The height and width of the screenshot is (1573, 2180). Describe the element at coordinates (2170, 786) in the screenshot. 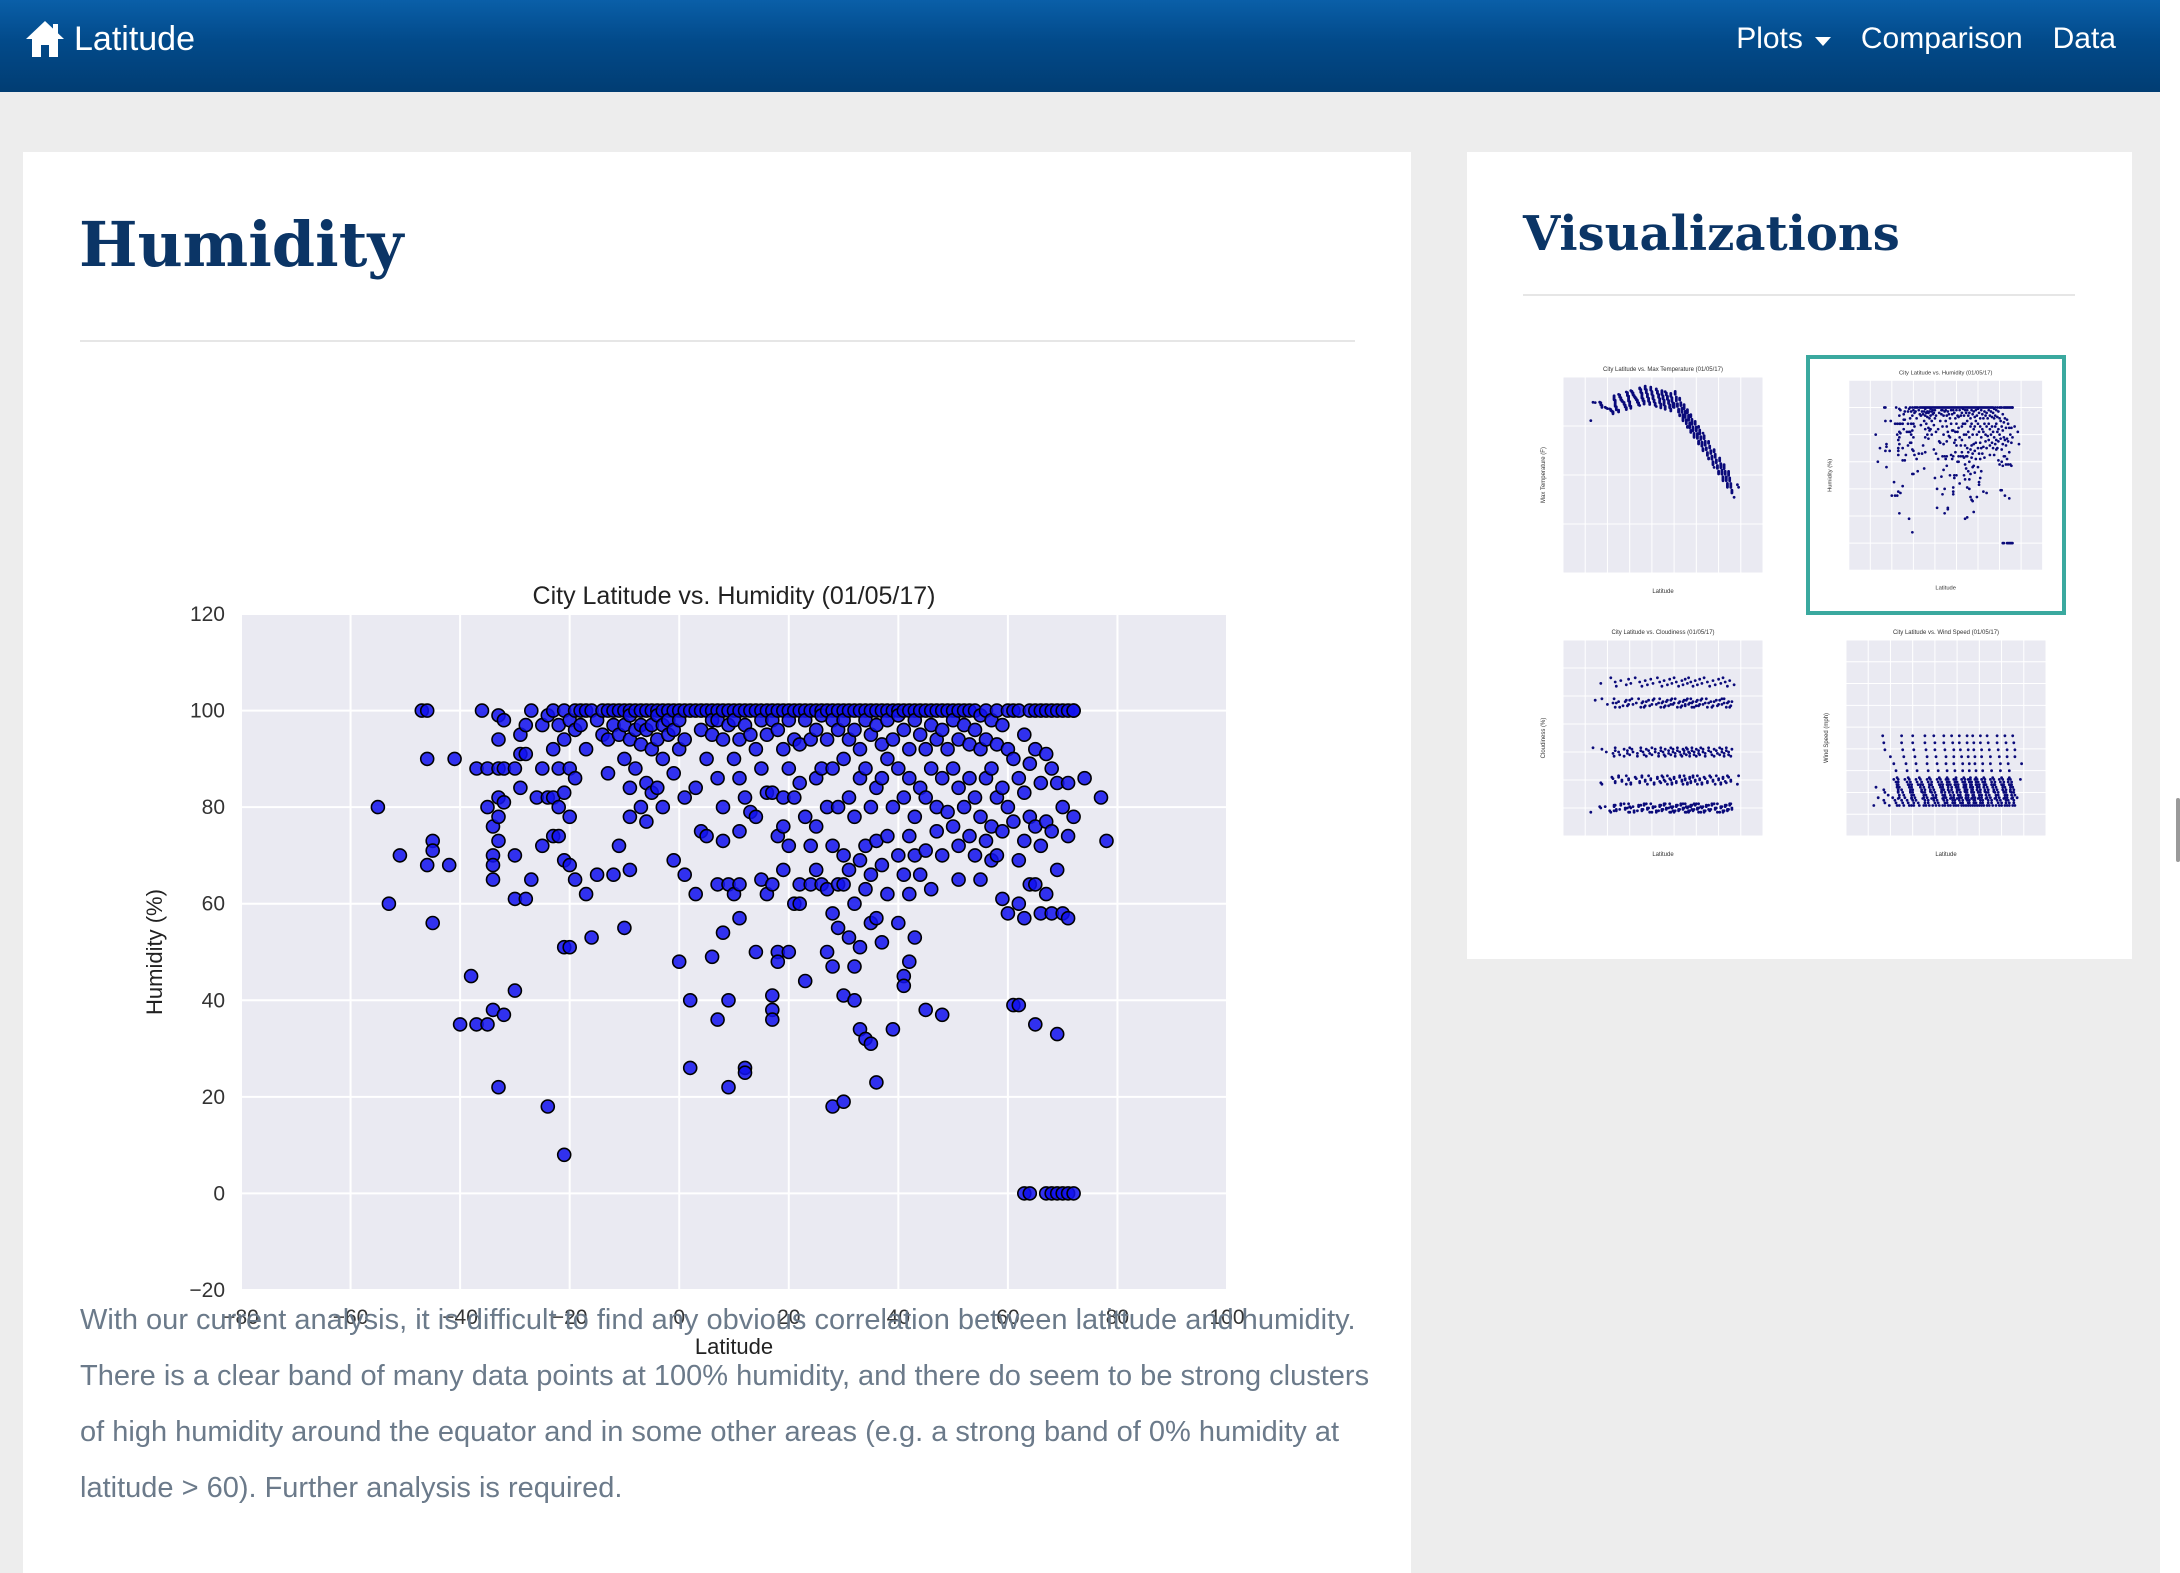

I see `scrollbar-track` at that location.